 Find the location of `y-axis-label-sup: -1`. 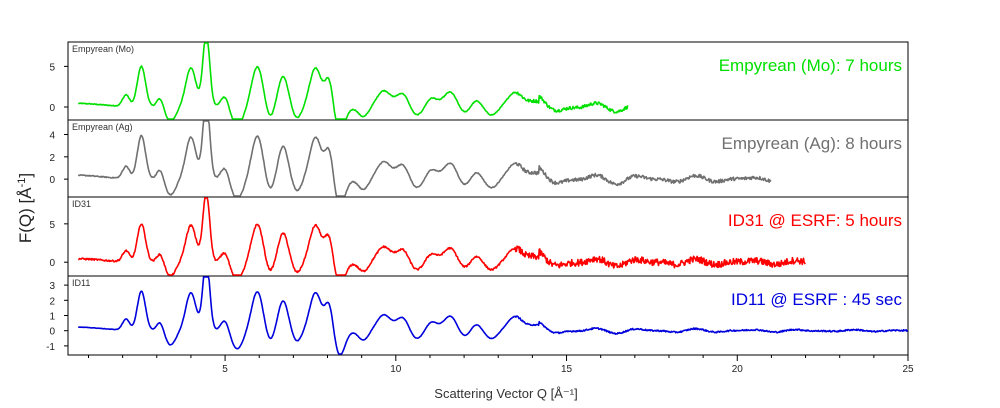

y-axis-label-sup: -1 is located at coordinates (22, 183).